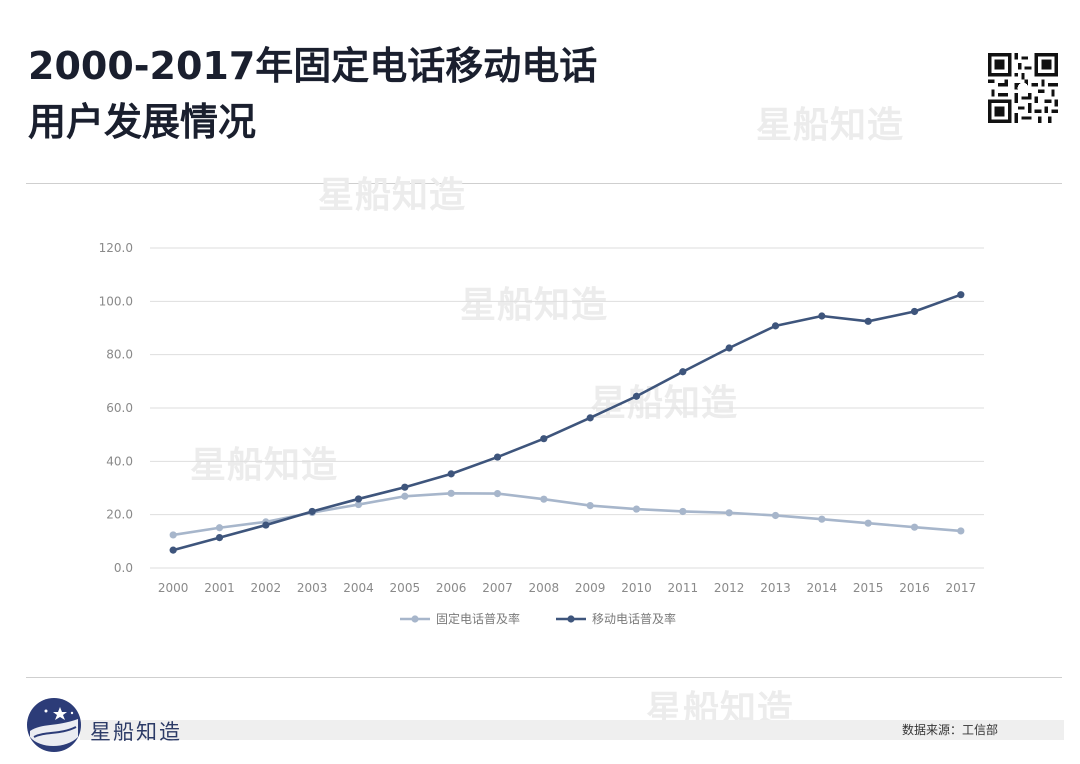 This screenshot has height=764, width=1080. I want to click on data-source: 数据来源：工信部, so click(950, 730).